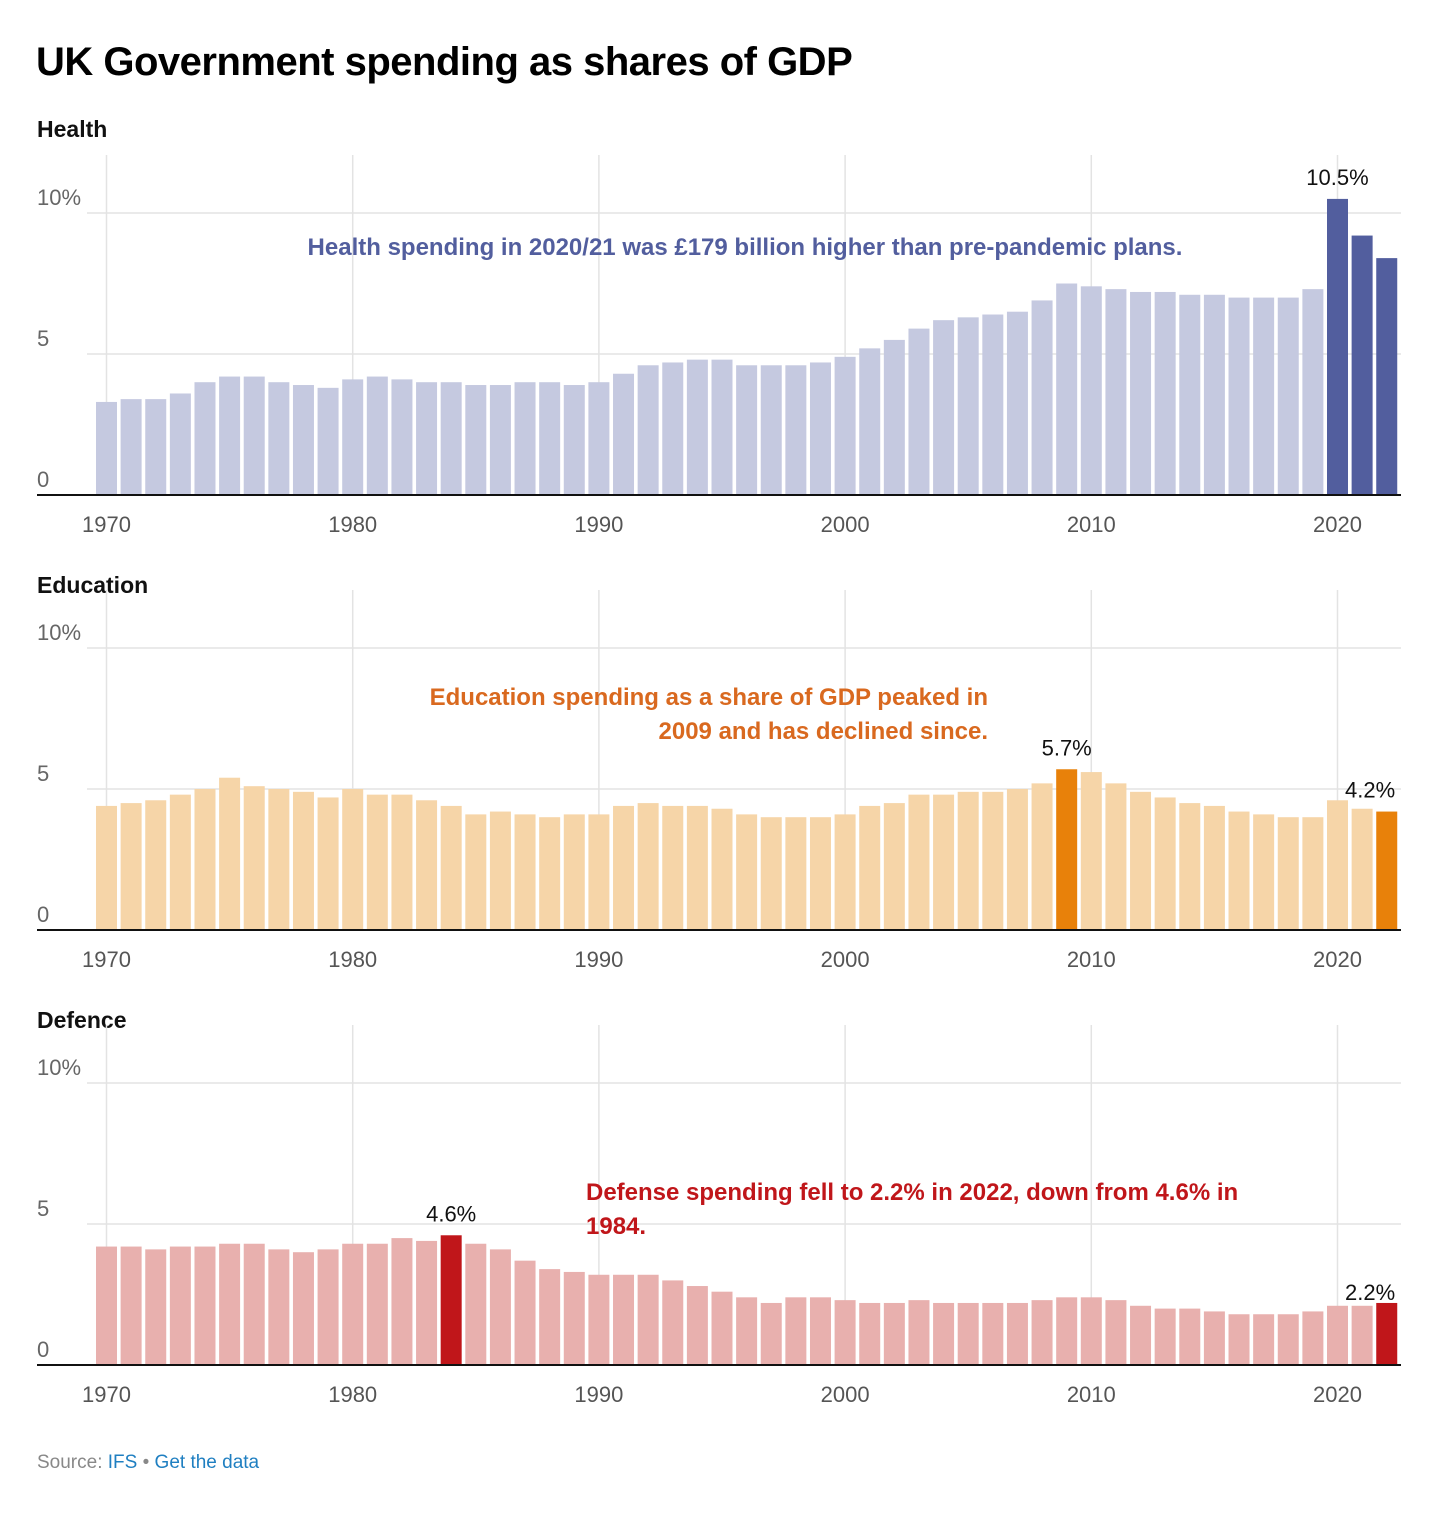 The width and height of the screenshot is (1442, 1524). What do you see at coordinates (59, 197) in the screenshot?
I see `y-tick-label: 10%` at bounding box center [59, 197].